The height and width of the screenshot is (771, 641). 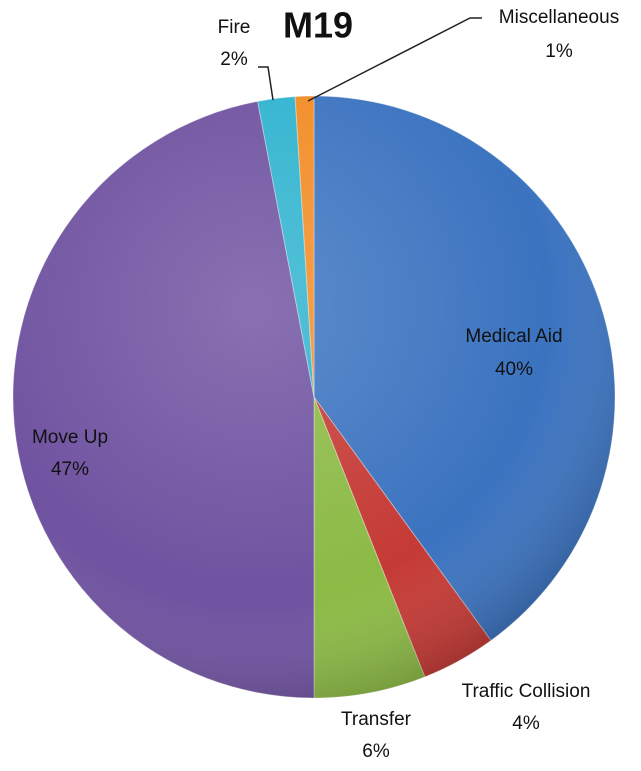 I want to click on slice-value-label: 2%, so click(x=234, y=59).